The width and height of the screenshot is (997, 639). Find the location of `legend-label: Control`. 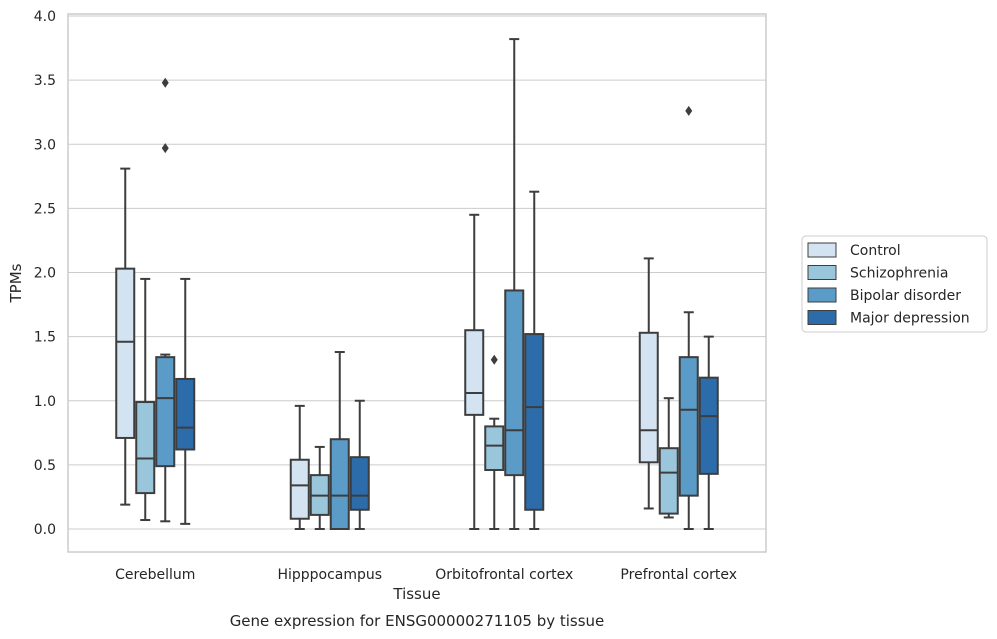

legend-label: Control is located at coordinates (875, 251).